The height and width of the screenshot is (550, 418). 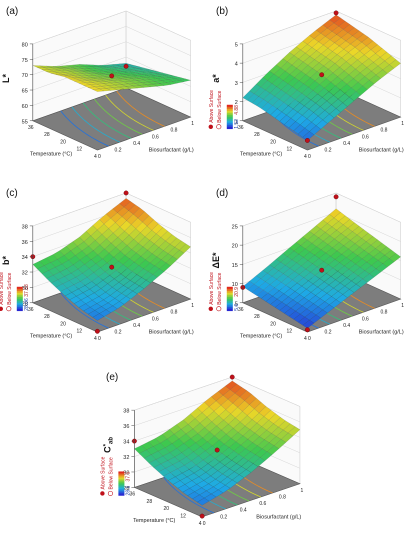 What do you see at coordinates (9, 309) in the screenshot?
I see `legend-below-marker` at bounding box center [9, 309].